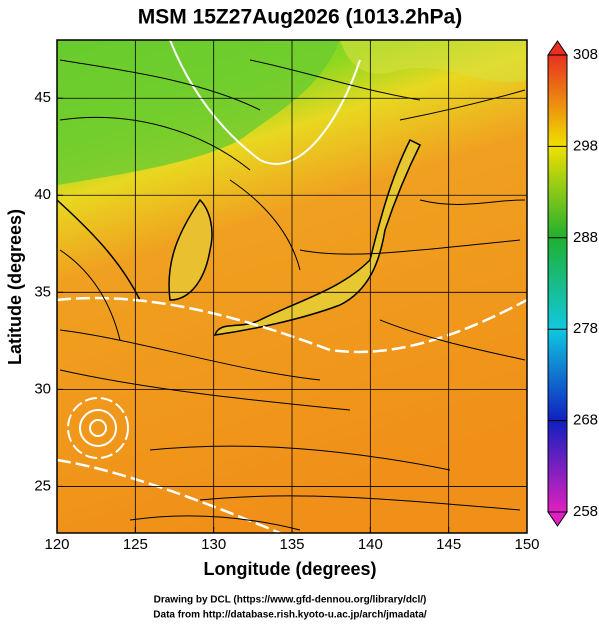  What do you see at coordinates (585, 54) in the screenshot?
I see `colorbar-tick-label: 308` at bounding box center [585, 54].